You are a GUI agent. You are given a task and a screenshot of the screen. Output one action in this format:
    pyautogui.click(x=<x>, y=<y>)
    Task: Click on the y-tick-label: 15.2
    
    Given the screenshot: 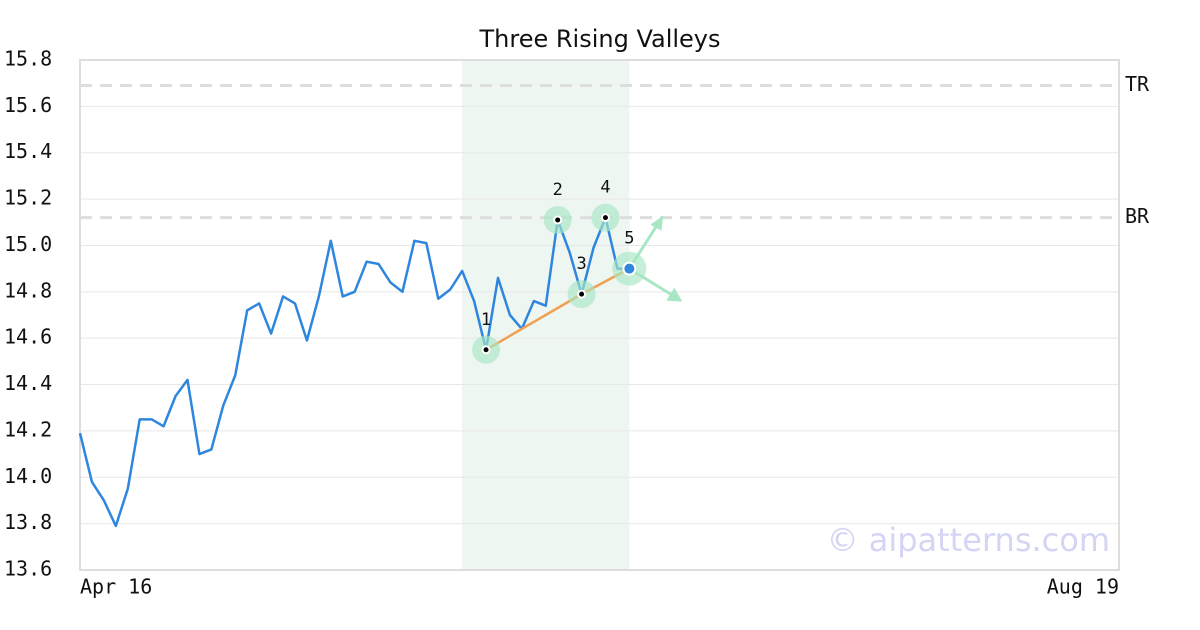 What is the action you would take?
    pyautogui.click(x=28, y=198)
    